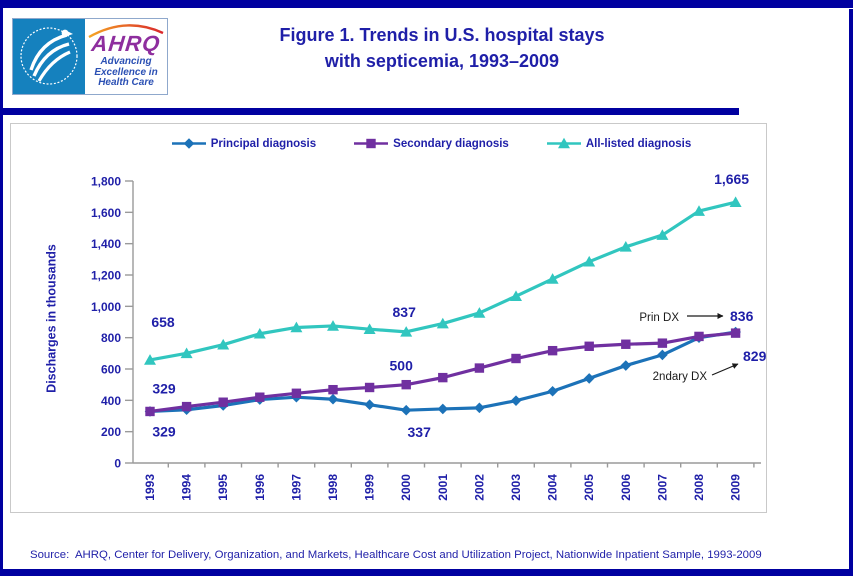  What do you see at coordinates (164, 431) in the screenshot?
I see `data-point-label: 329` at bounding box center [164, 431].